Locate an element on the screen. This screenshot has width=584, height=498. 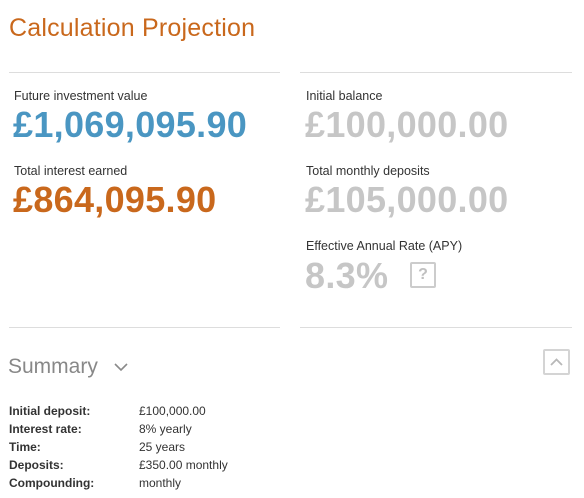
question-icon: ? is located at coordinates (423, 275).